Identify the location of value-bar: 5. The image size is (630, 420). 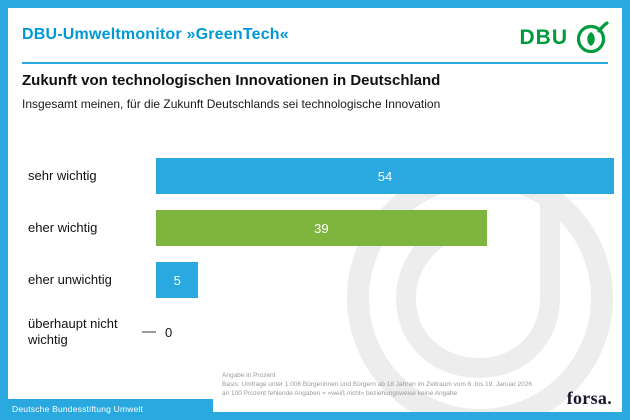
(177, 280).